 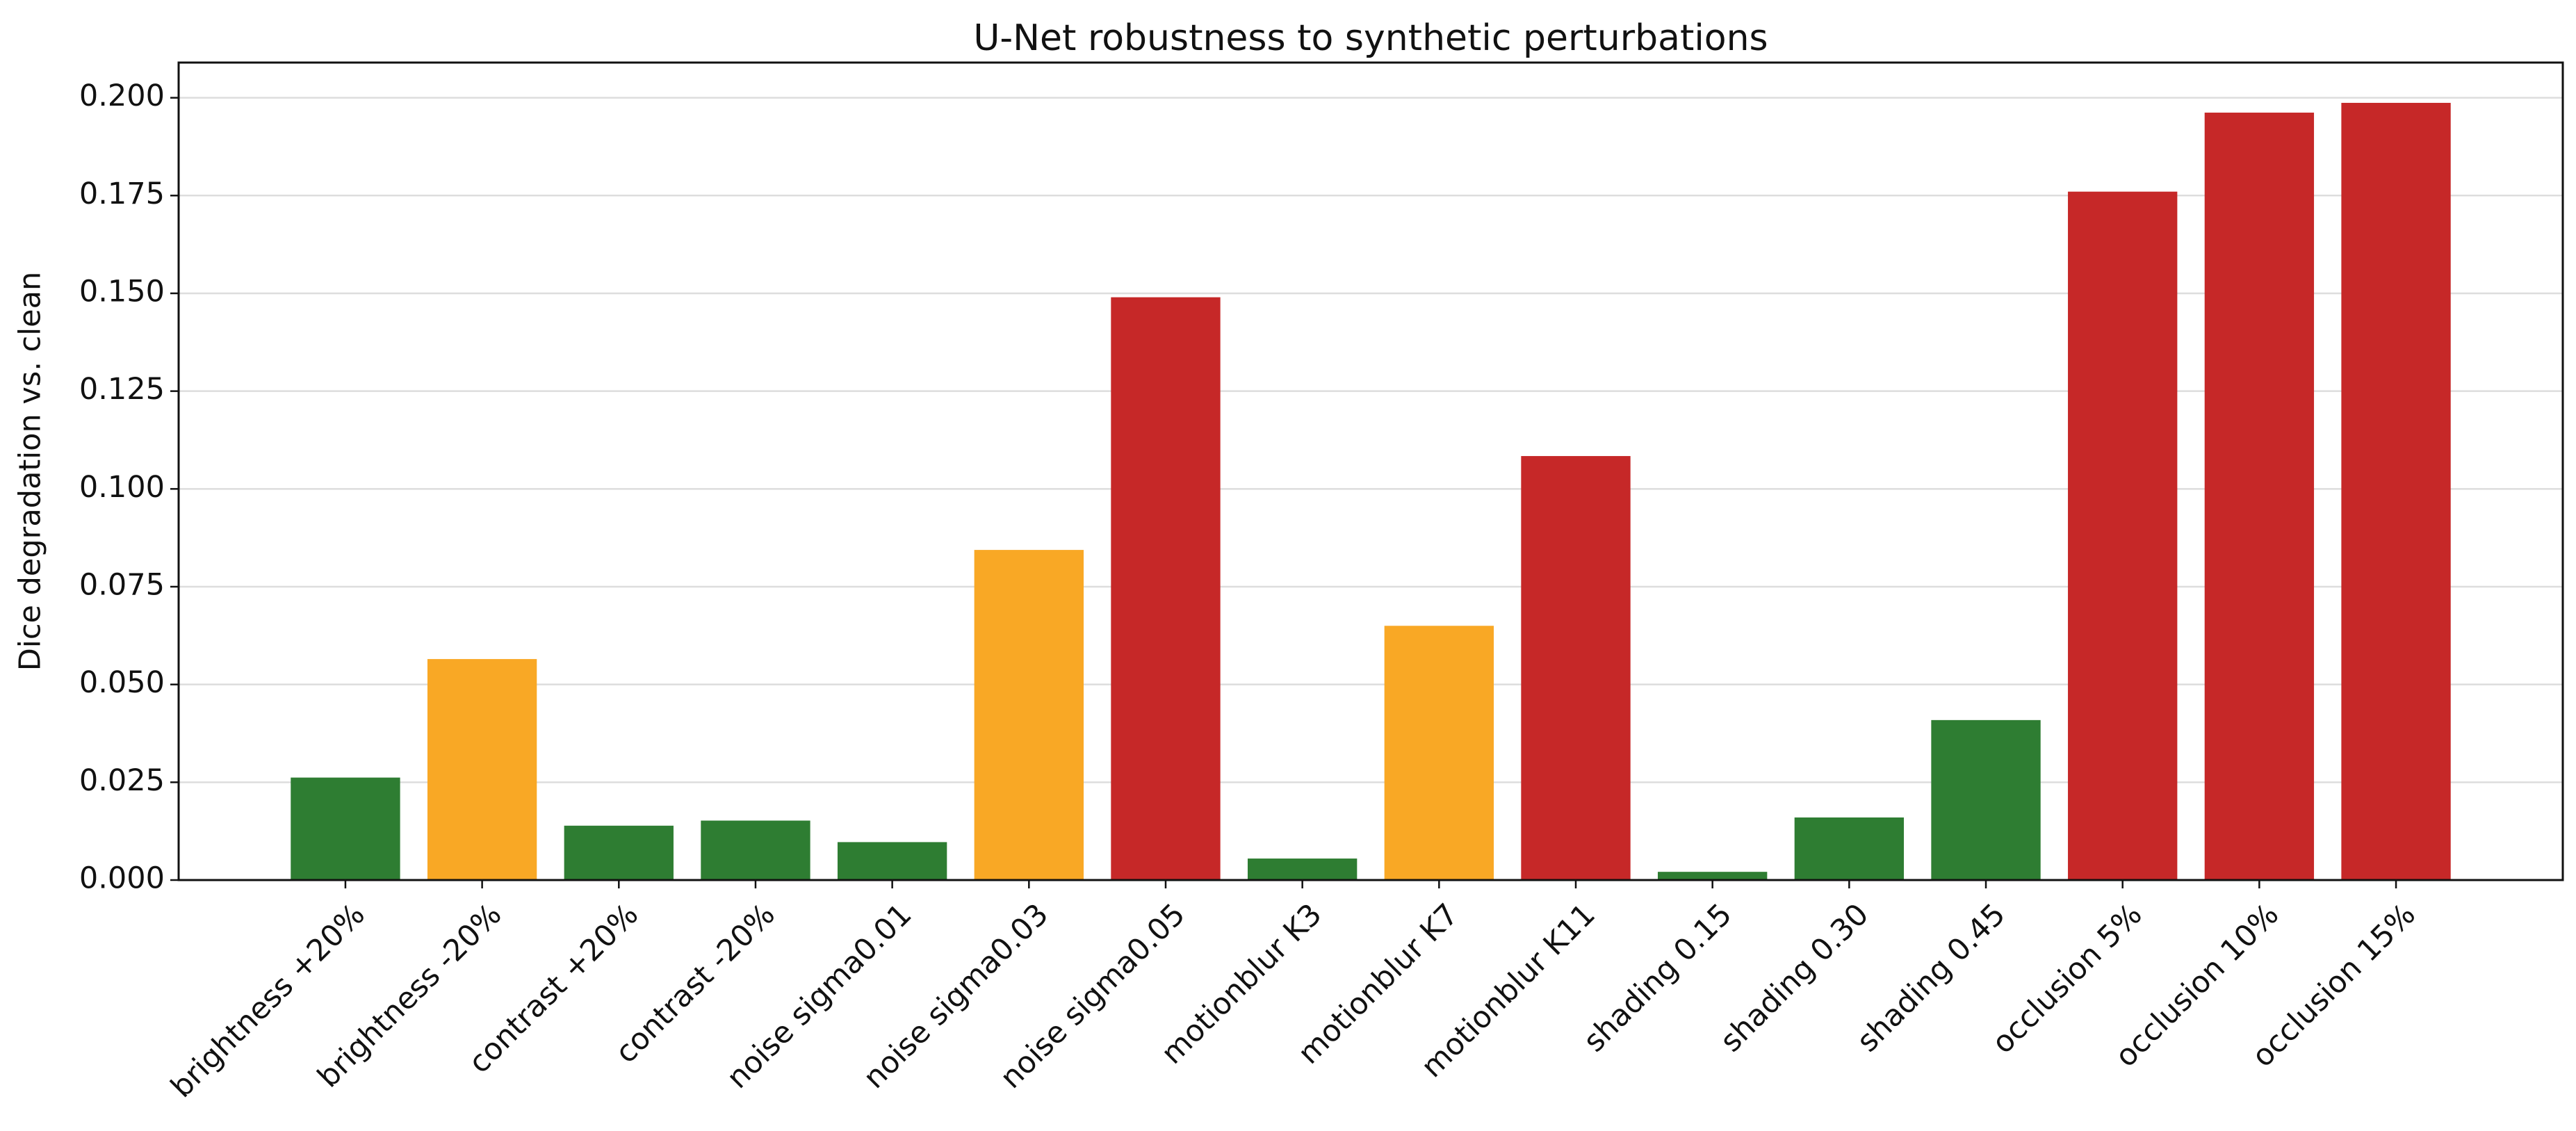 I want to click on y-tick-label: 0.125, so click(x=122, y=389).